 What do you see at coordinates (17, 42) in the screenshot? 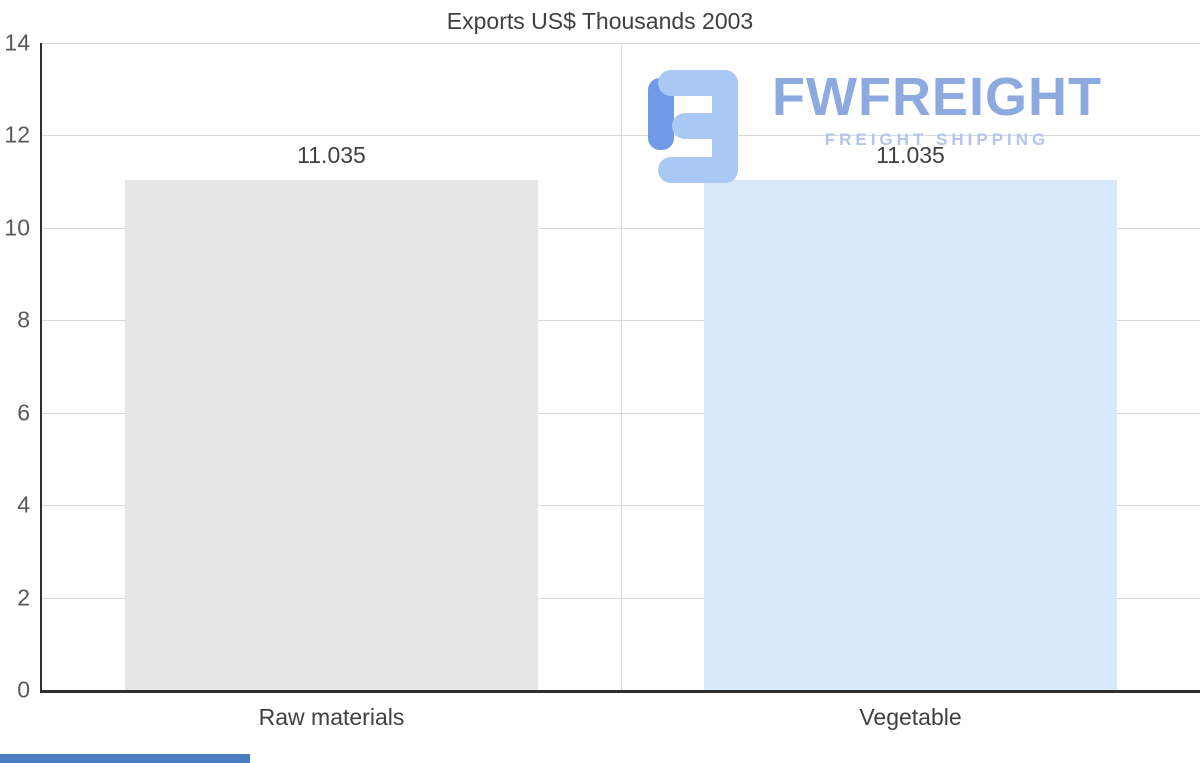
I see `y-tick-label: 14` at bounding box center [17, 42].